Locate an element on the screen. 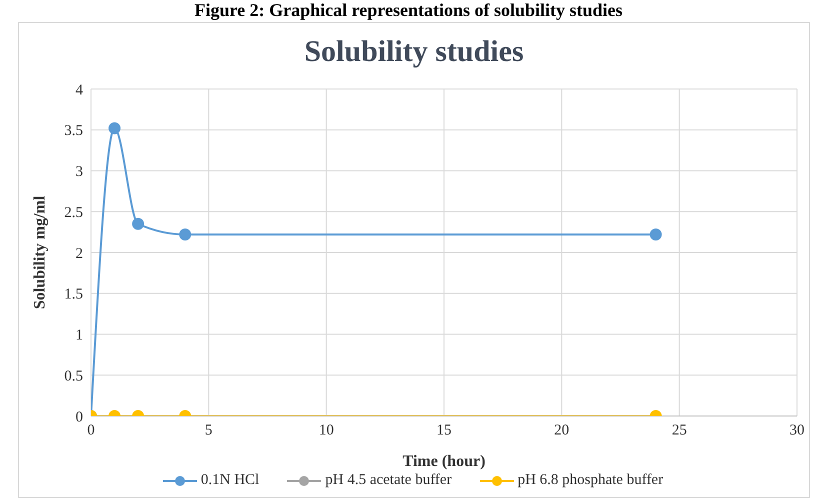  legend-label: pH 6.8 phosphate buffer is located at coordinates (590, 480).